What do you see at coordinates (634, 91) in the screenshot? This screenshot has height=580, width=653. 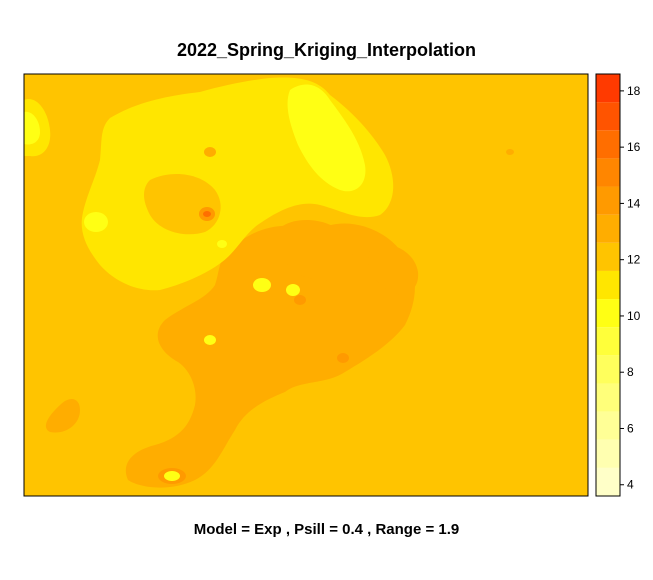 I see `colorbar-tick-label: 18` at bounding box center [634, 91].